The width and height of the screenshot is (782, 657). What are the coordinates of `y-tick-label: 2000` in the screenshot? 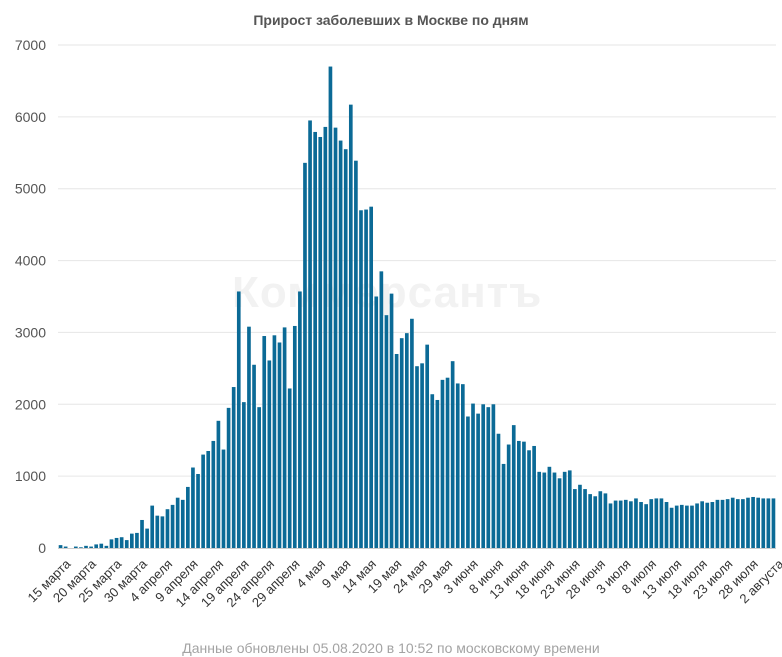 It's located at (30, 404).